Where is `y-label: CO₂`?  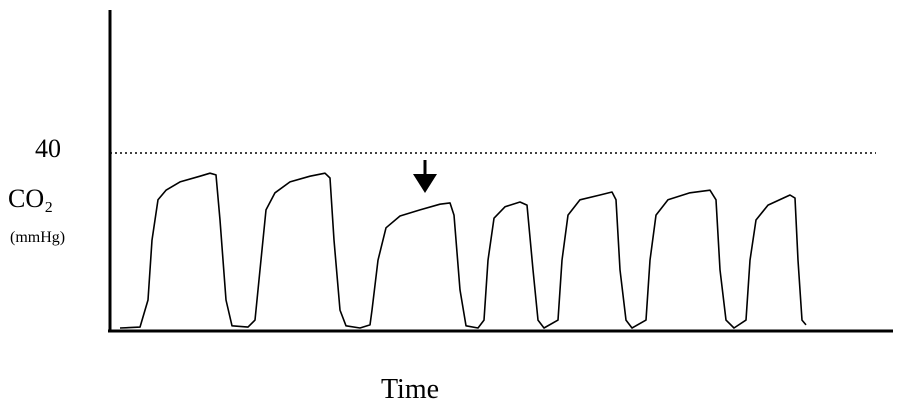 y-label: CO₂ is located at coordinates (30, 198).